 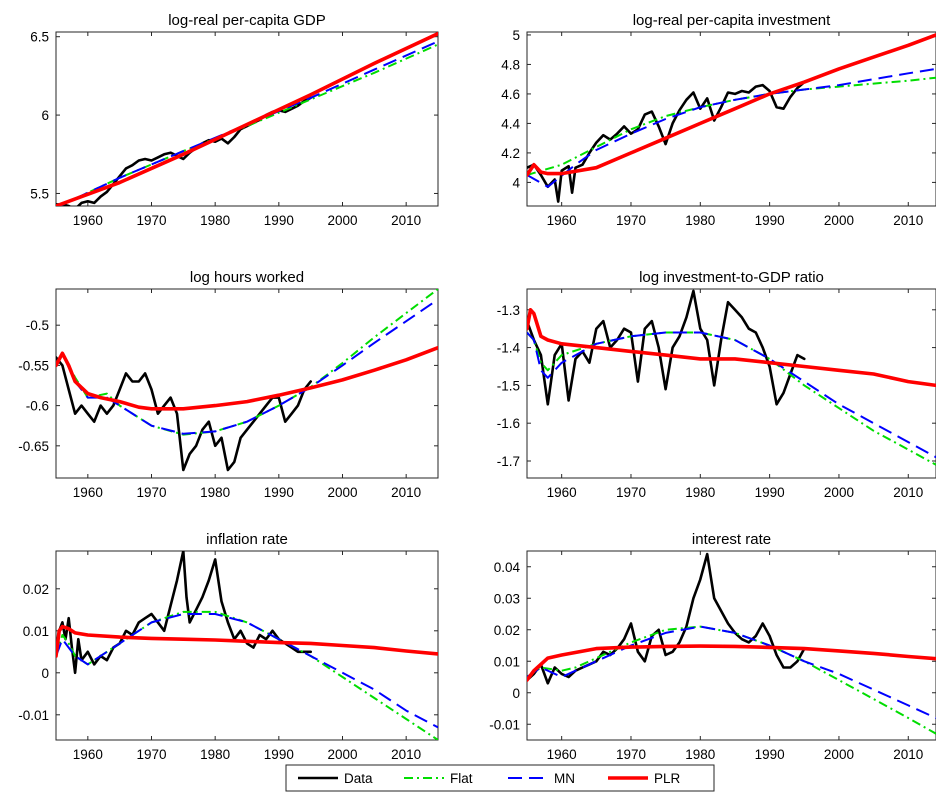 I want to click on legend-label-plr: PLR, so click(x=667, y=778).